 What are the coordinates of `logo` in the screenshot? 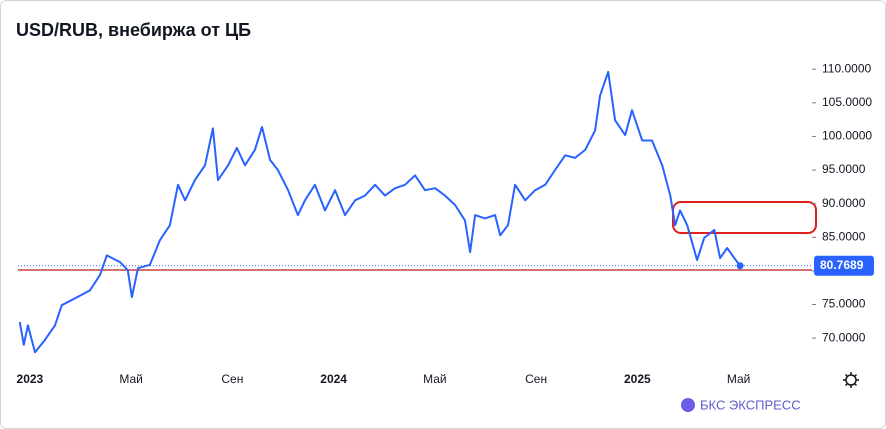 It's located at (688, 405).